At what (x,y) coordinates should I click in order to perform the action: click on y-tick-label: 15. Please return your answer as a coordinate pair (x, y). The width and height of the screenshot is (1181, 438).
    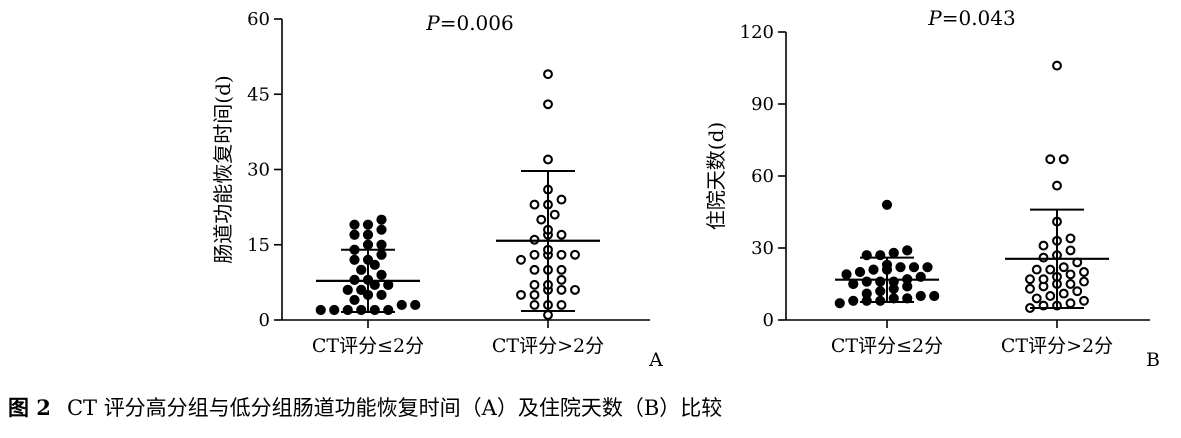
    Looking at the image, I should click on (258, 245).